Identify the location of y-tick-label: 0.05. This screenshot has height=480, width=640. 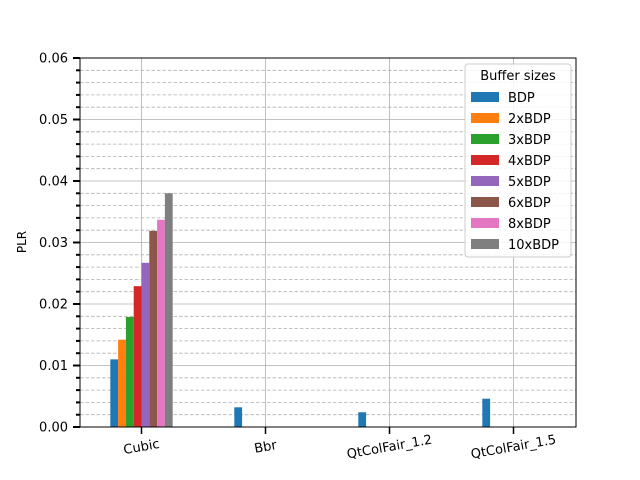
(53, 120).